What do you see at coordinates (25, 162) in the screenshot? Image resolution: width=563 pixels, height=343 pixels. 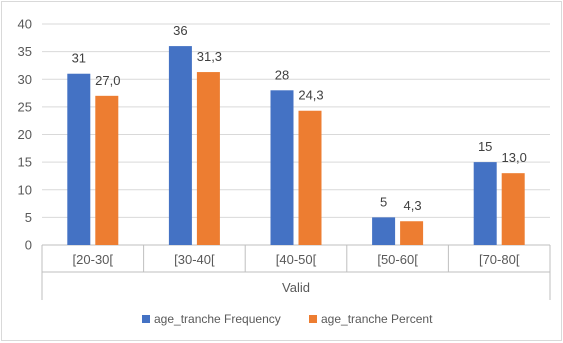 I see `y-tick-label: 15` at bounding box center [25, 162].